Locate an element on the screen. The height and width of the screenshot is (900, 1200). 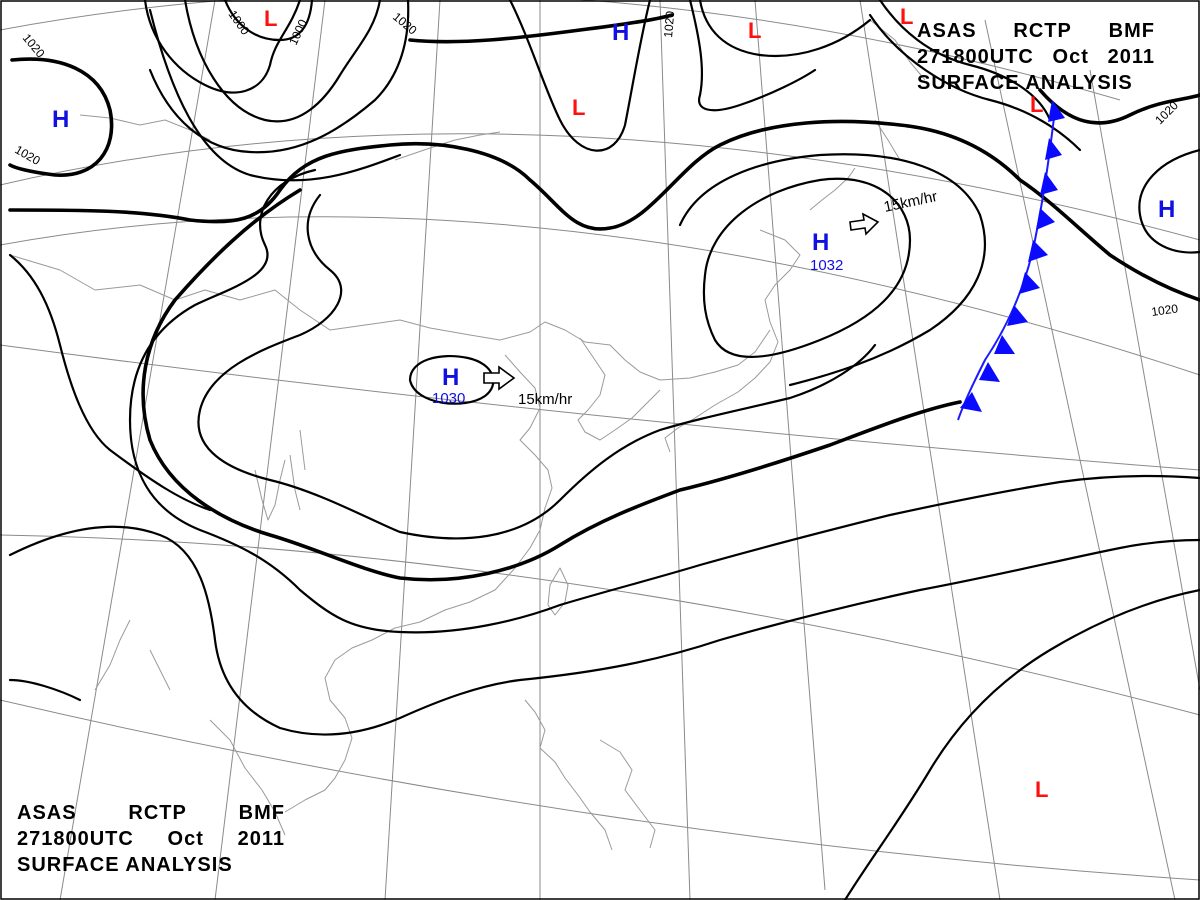
latitude-line is located at coordinates (600, 407).